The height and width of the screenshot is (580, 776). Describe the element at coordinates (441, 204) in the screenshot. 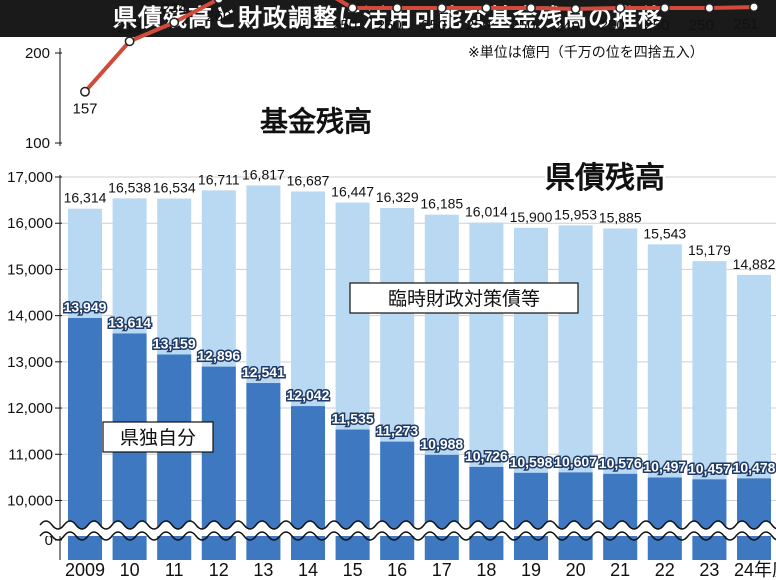

I see `total-value-label: 16,185` at that location.